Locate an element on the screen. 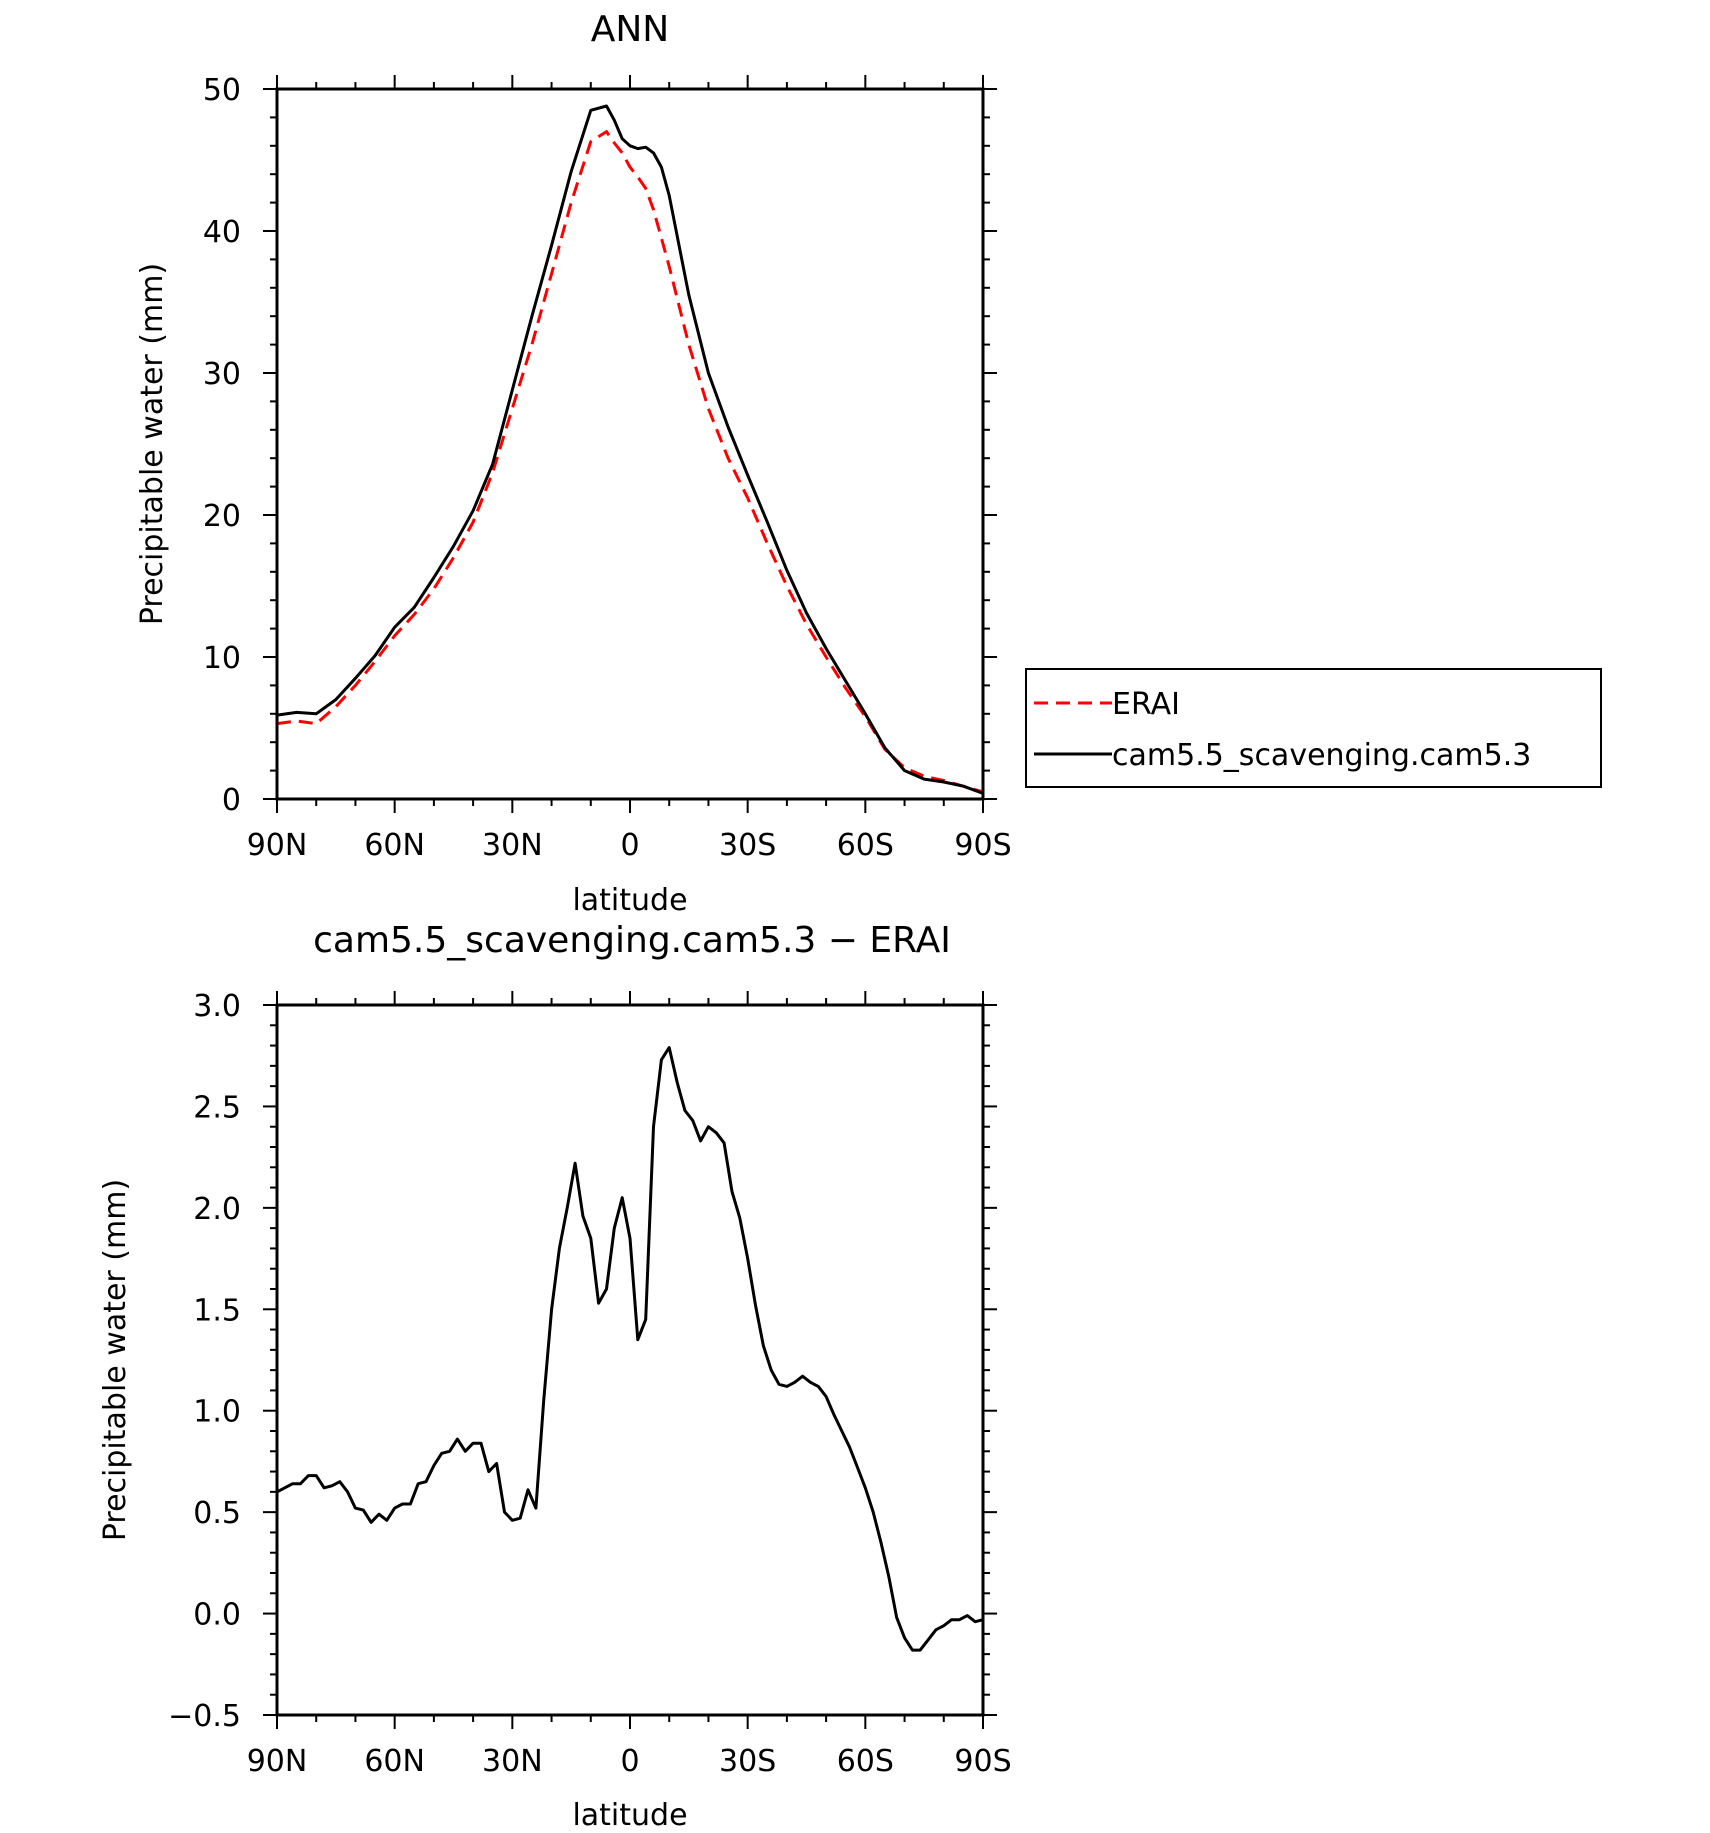 This screenshot has width=1710, height=1833. y-tick-label: 0.5 is located at coordinates (217, 1513).